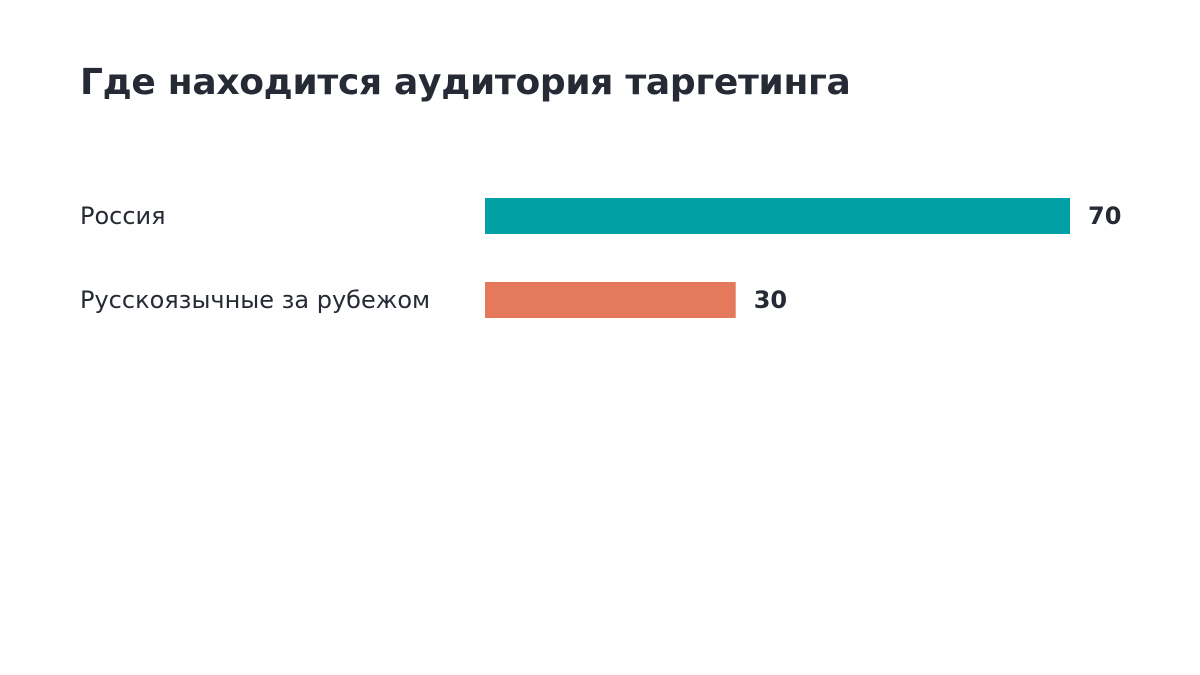 Image resolution: width=1200 pixels, height=675 pixels. Describe the element at coordinates (1104, 216) in the screenshot. I see `value-label: 70` at that location.